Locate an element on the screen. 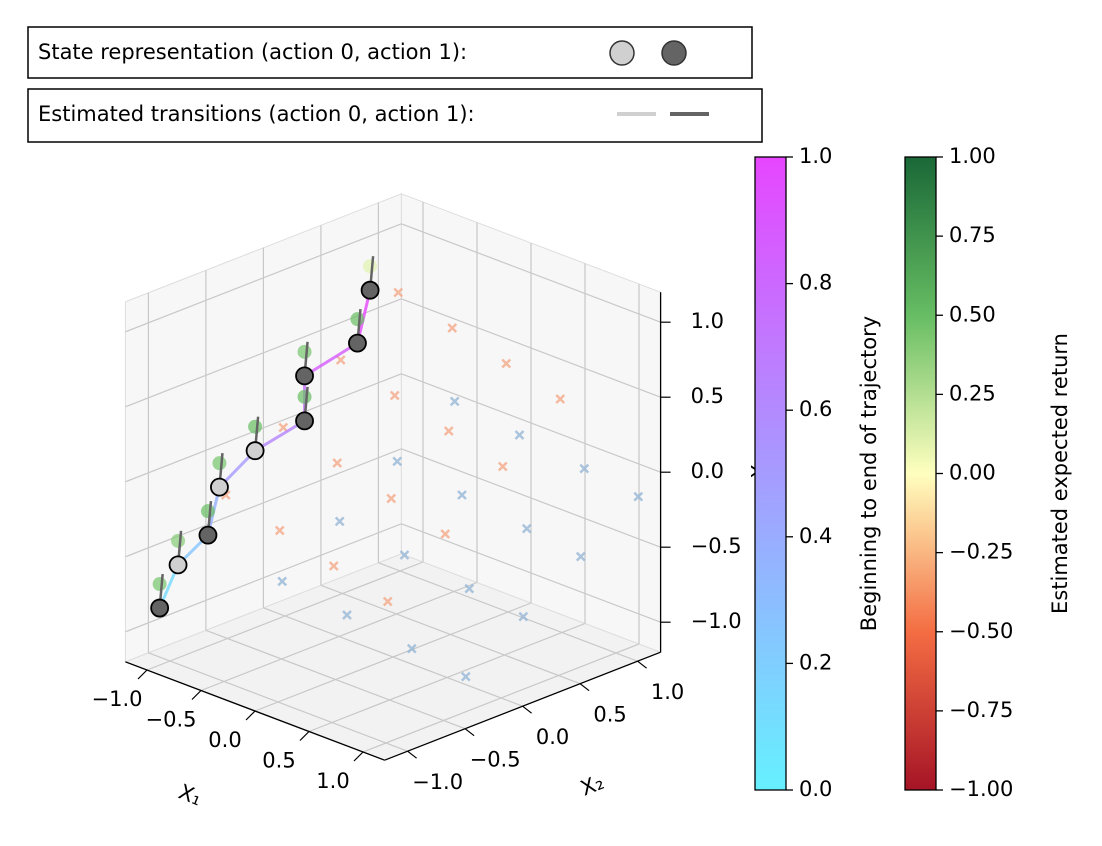 The height and width of the screenshot is (846, 1102). x-tick-label: 1.0 is located at coordinates (332, 781).